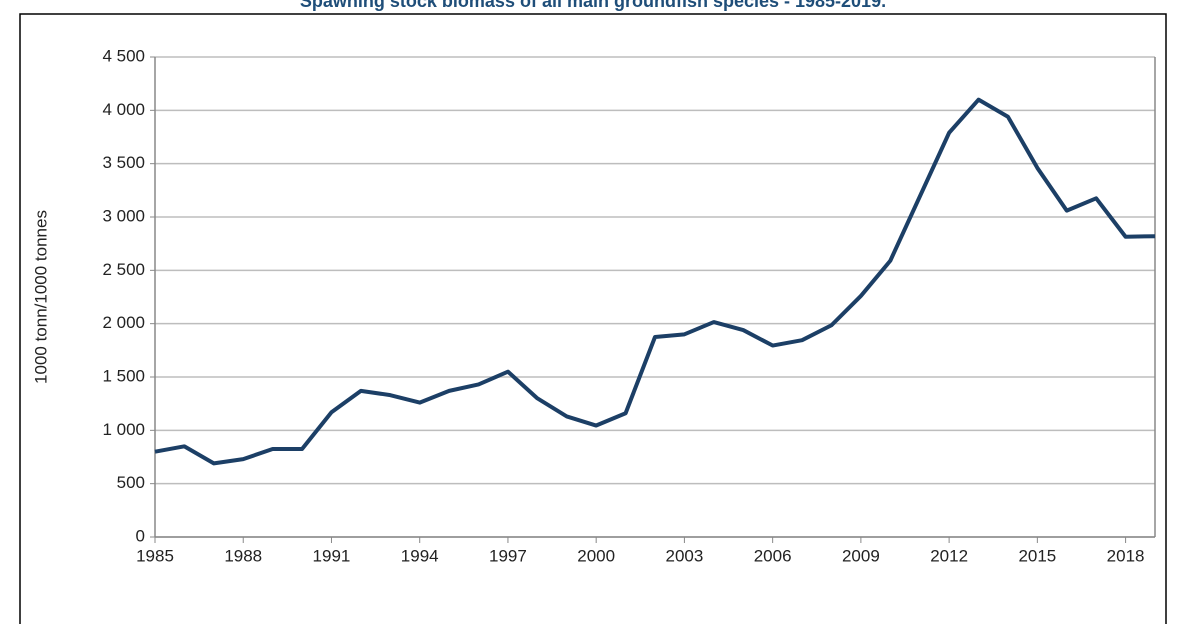  What do you see at coordinates (155, 555) in the screenshot?
I see `x-tick-label: 1985` at bounding box center [155, 555].